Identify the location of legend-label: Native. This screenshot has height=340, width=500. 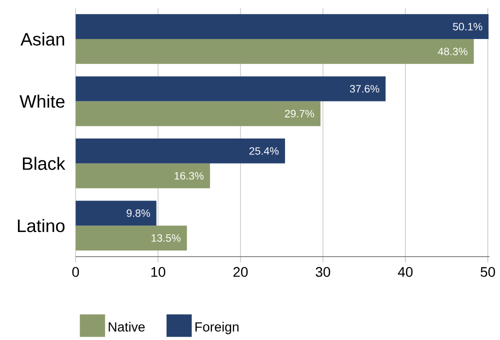
(126, 327).